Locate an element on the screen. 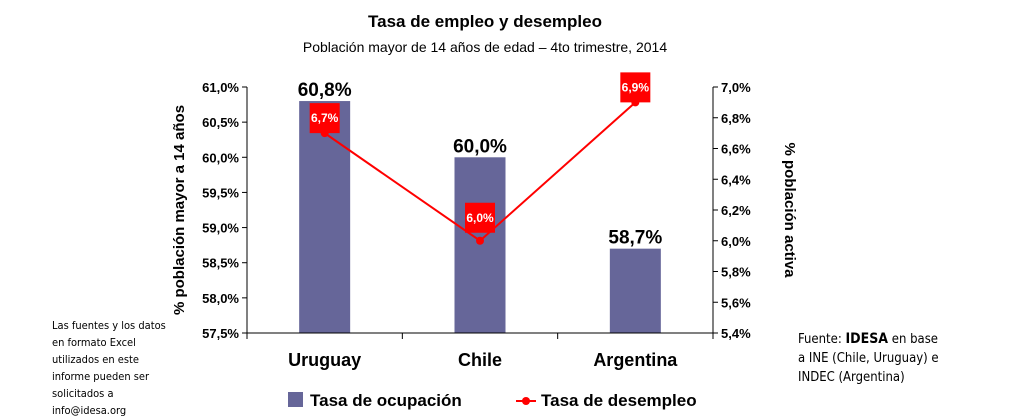  legend-label-desempleo: Tasa de desempleo is located at coordinates (619, 400).